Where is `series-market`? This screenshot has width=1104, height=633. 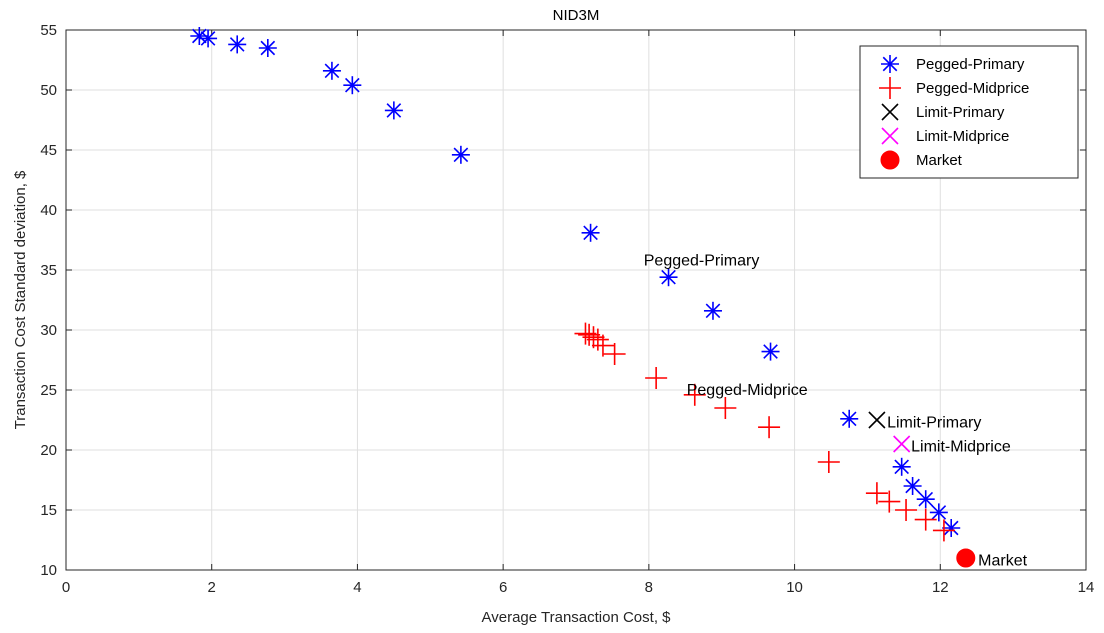 series-market is located at coordinates (966, 558).